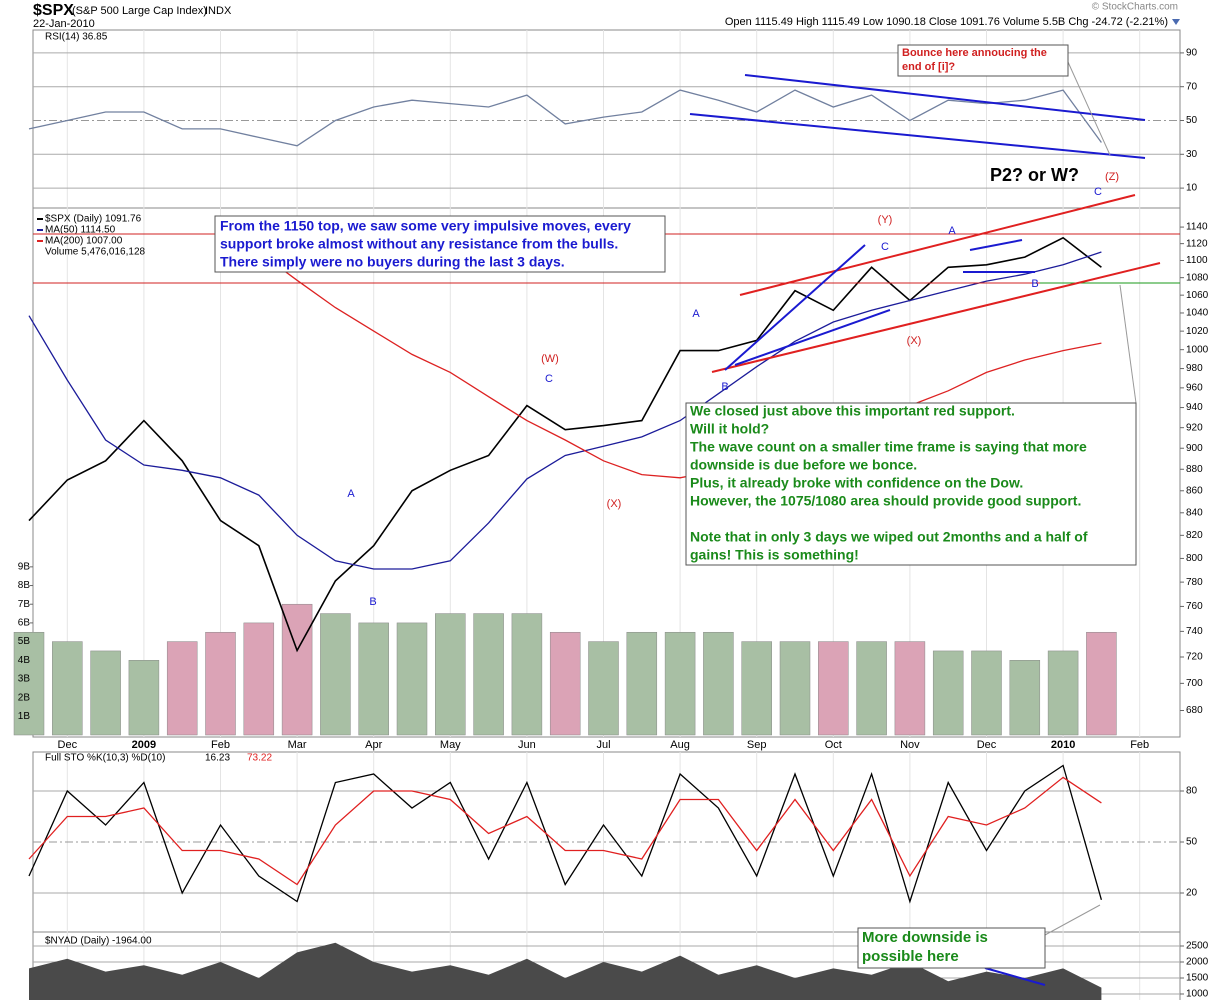 The height and width of the screenshot is (1000, 1225). I want to click on y-tick-label: 1060, so click(1197, 295).